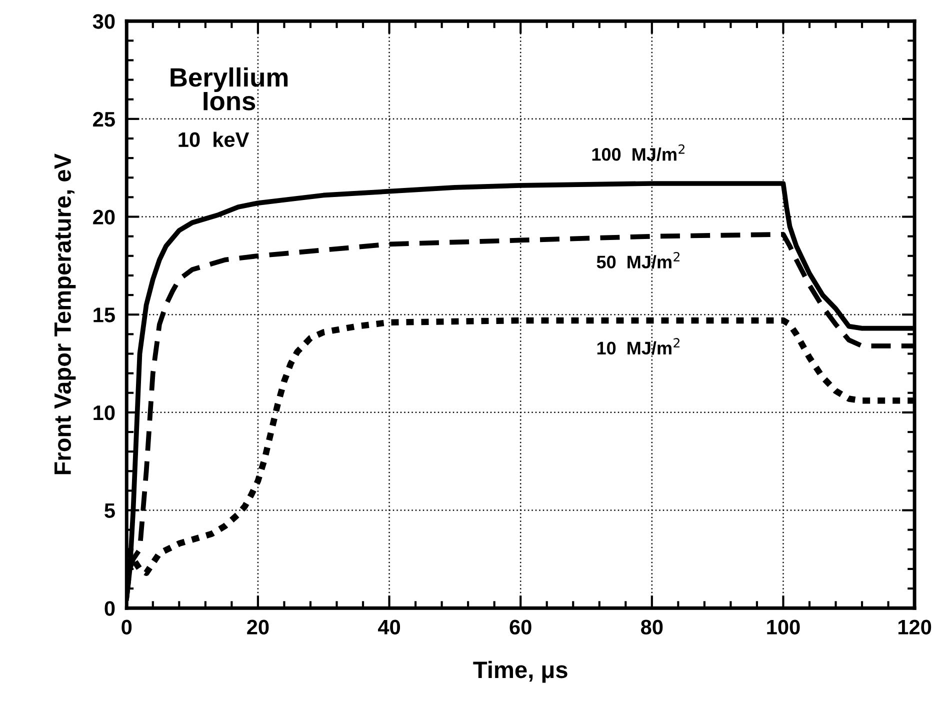 The width and height of the screenshot is (938, 703). What do you see at coordinates (651, 627) in the screenshot?
I see `x-tick-label: 80` at bounding box center [651, 627].